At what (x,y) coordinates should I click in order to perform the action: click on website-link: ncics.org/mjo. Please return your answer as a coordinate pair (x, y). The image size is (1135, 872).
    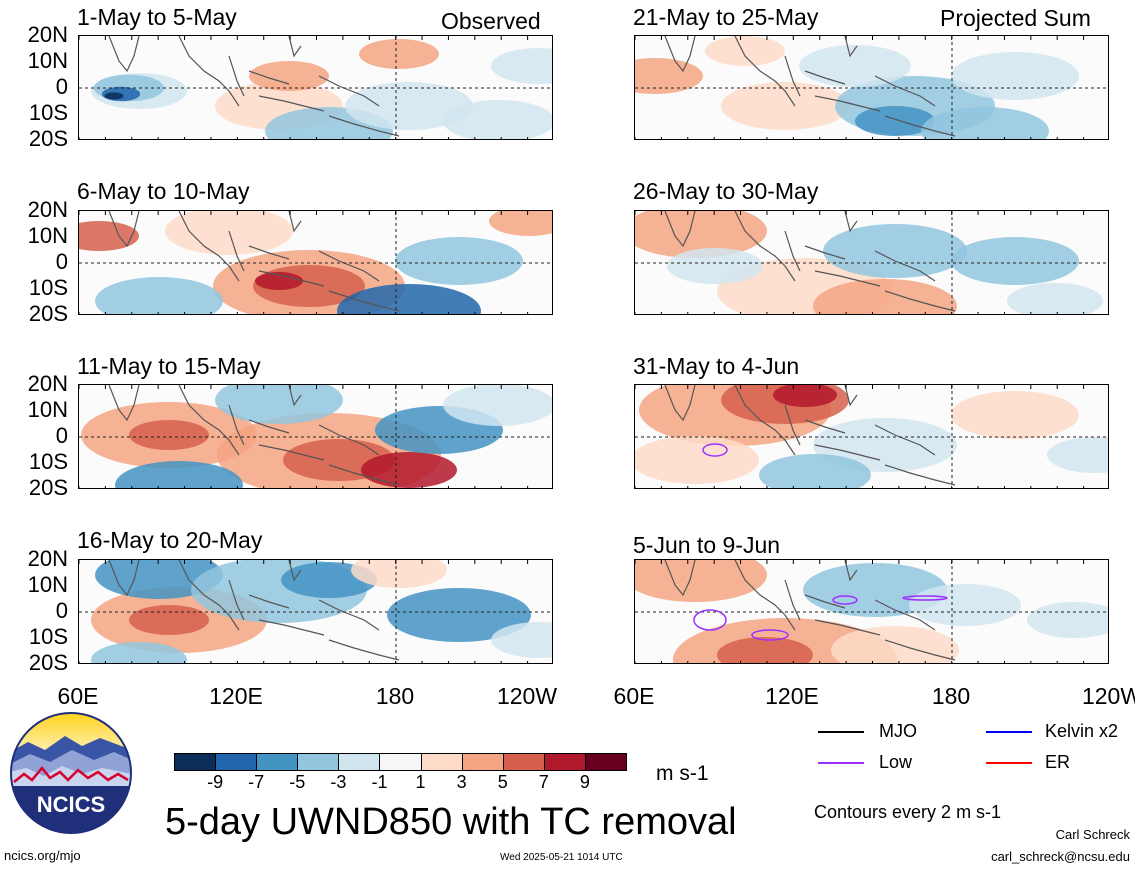
    Looking at the image, I should click on (42, 855).